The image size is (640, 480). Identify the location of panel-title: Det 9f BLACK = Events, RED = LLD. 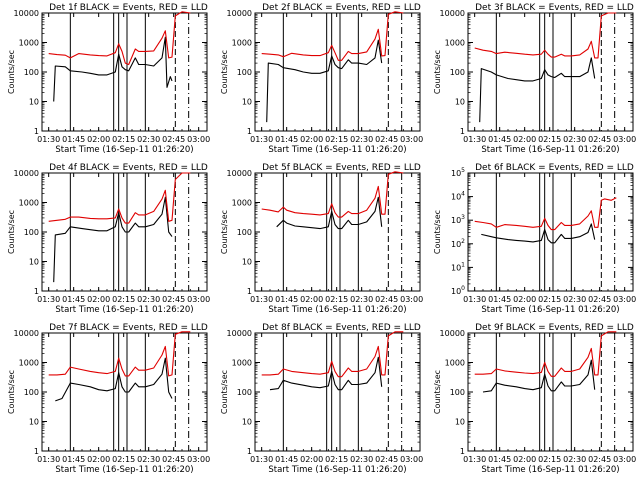
(554, 328).